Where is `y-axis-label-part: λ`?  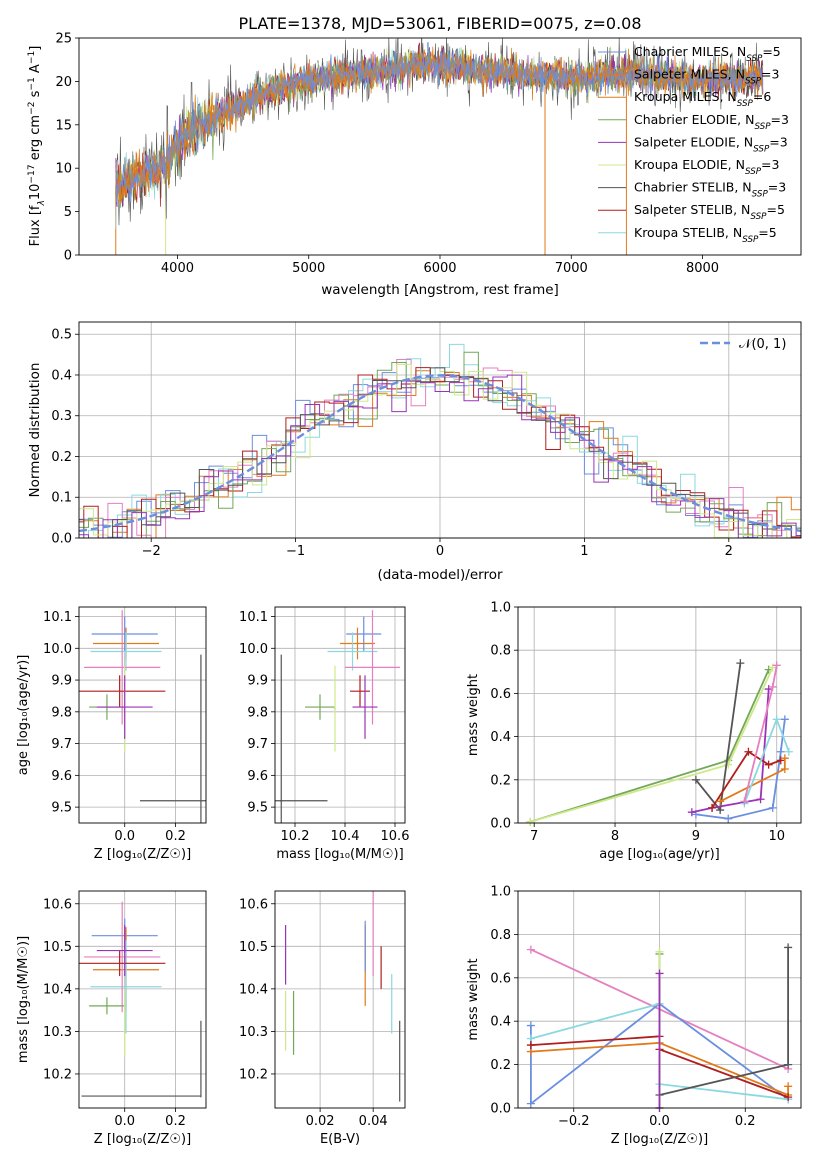
y-axis-label-part: λ is located at coordinates (42, 203).